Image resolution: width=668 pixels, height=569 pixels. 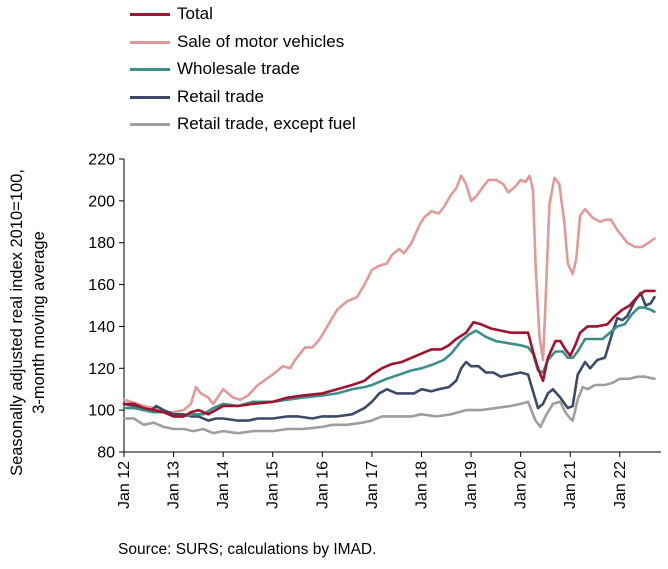 I want to click on legend-swatch-sale-of-motor-vehicles, so click(x=150, y=42).